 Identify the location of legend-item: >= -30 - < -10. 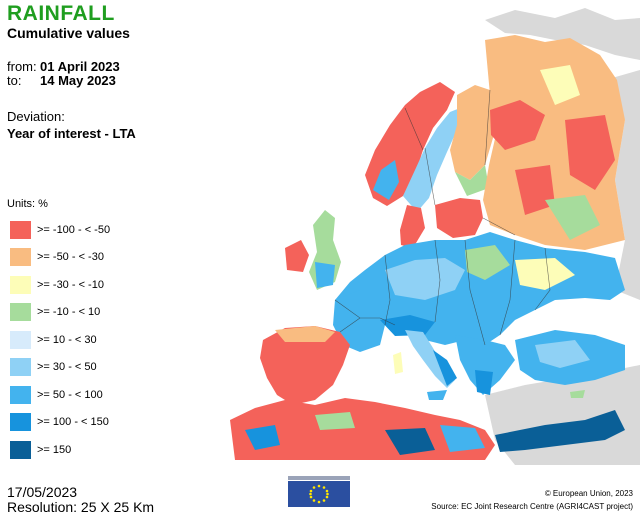
(58, 285).